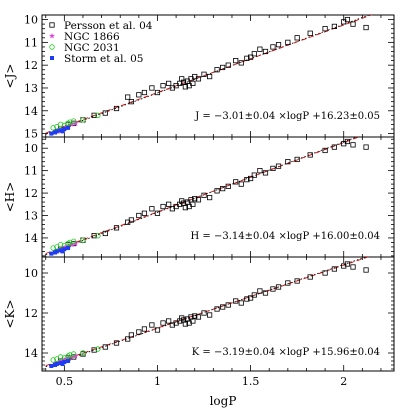 The image size is (415, 415). What do you see at coordinates (52, 36) in the screenshot?
I see `legend-marker` at bounding box center [52, 36].